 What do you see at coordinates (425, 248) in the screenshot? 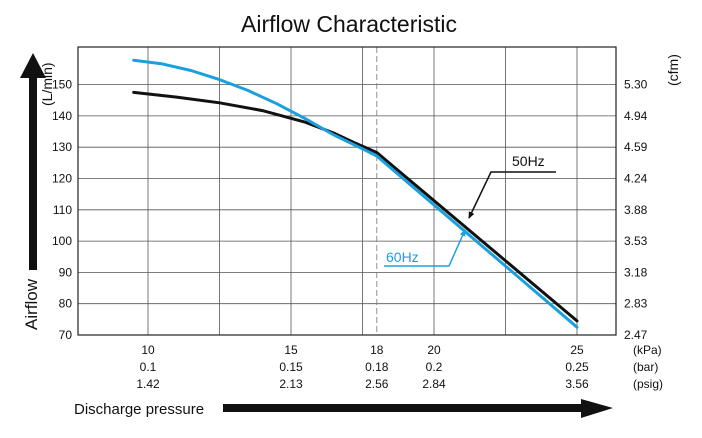
I see `annotation-60hz-leader` at bounding box center [425, 248].